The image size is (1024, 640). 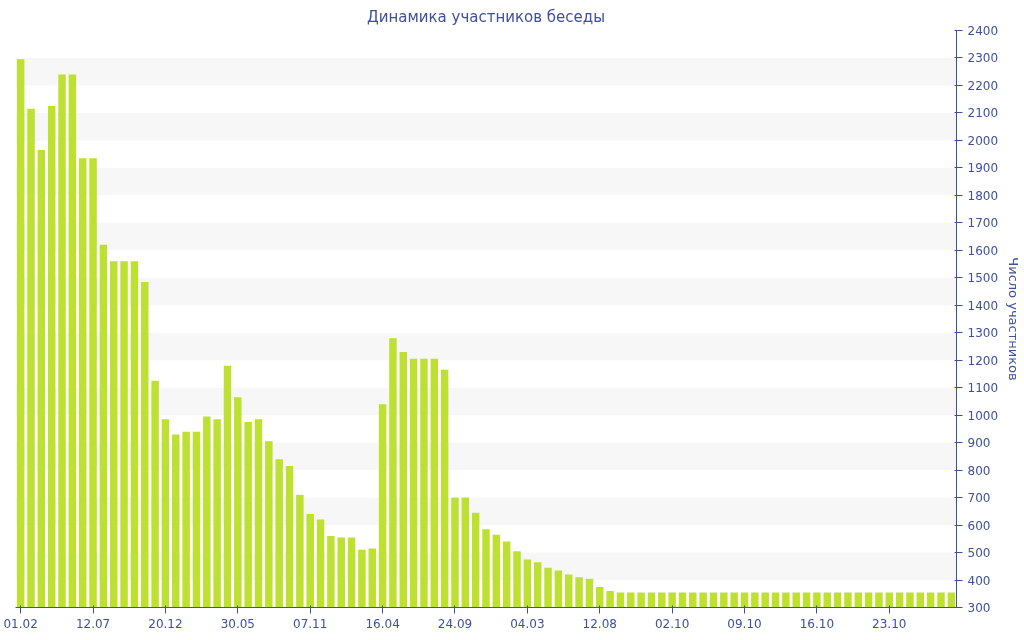 I want to click on y-tick-label: 1800, so click(x=983, y=195).